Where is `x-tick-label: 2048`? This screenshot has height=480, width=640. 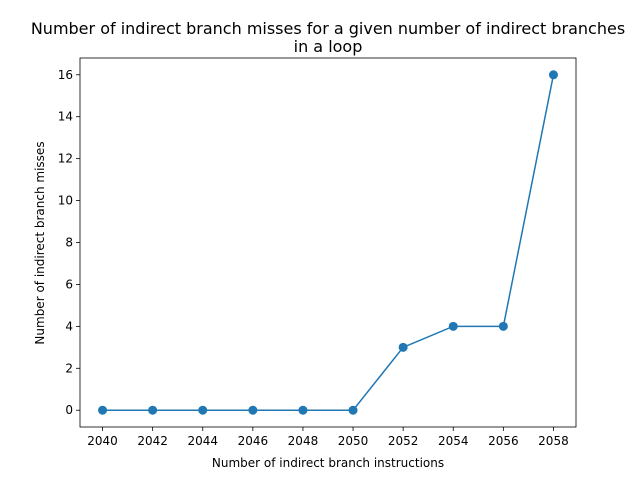
x-tick-label: 2048 is located at coordinates (303, 441).